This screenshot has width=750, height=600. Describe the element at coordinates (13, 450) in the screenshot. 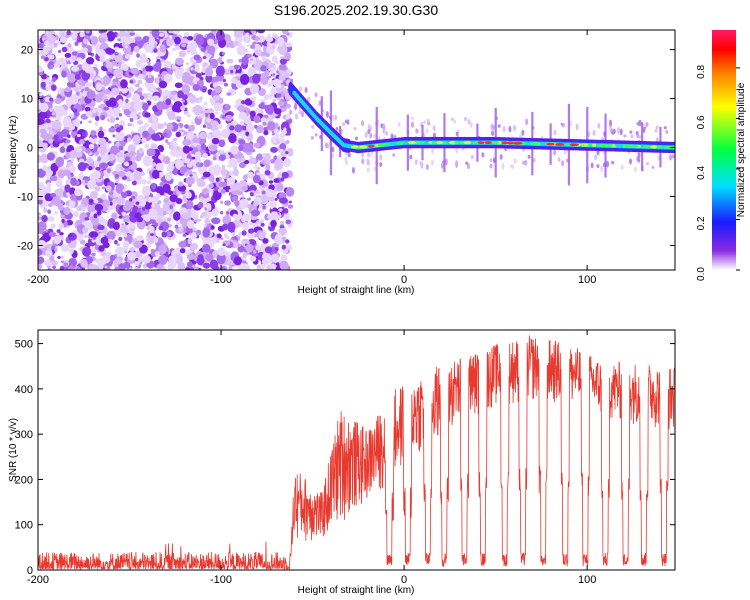

I see `snr-ylabel: SNR (10 * v/v)` at that location.